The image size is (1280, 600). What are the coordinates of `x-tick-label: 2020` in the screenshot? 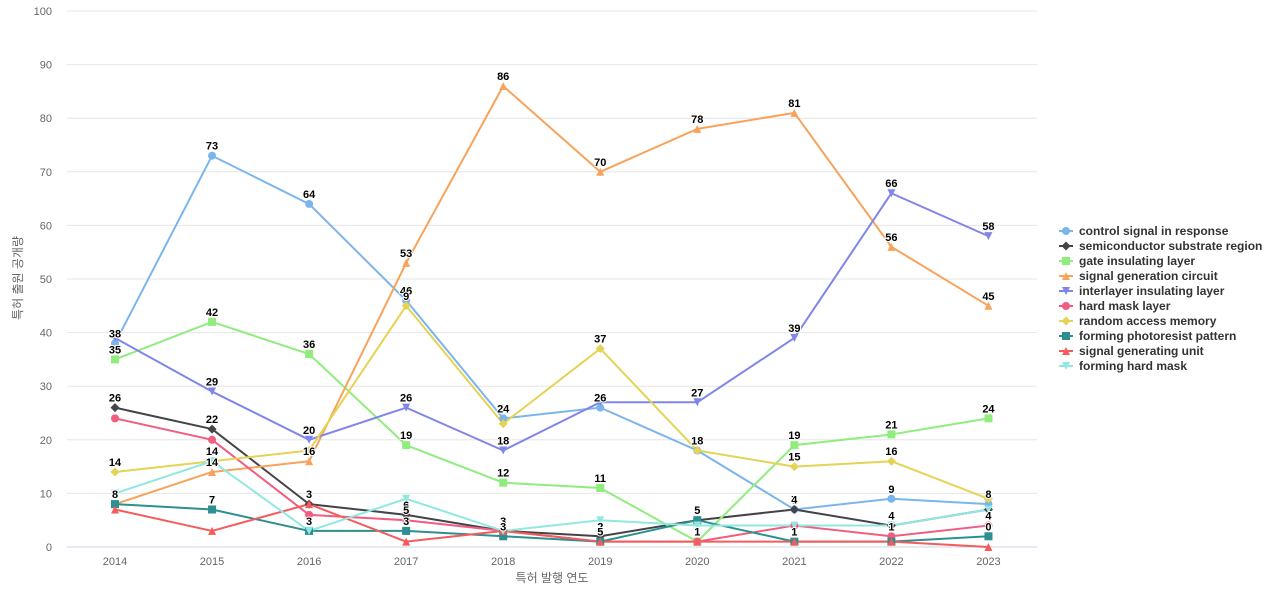 It's located at (697, 562).